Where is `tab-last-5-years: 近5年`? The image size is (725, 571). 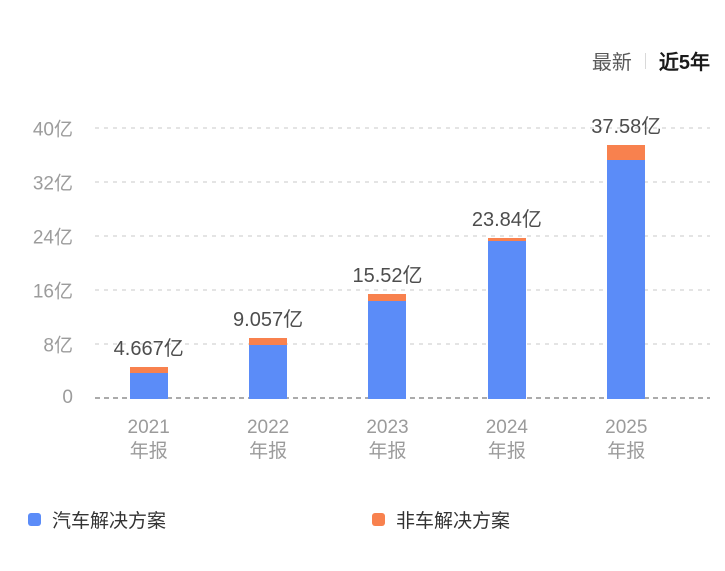 tab-last-5-years: 近5年 is located at coordinates (684, 63).